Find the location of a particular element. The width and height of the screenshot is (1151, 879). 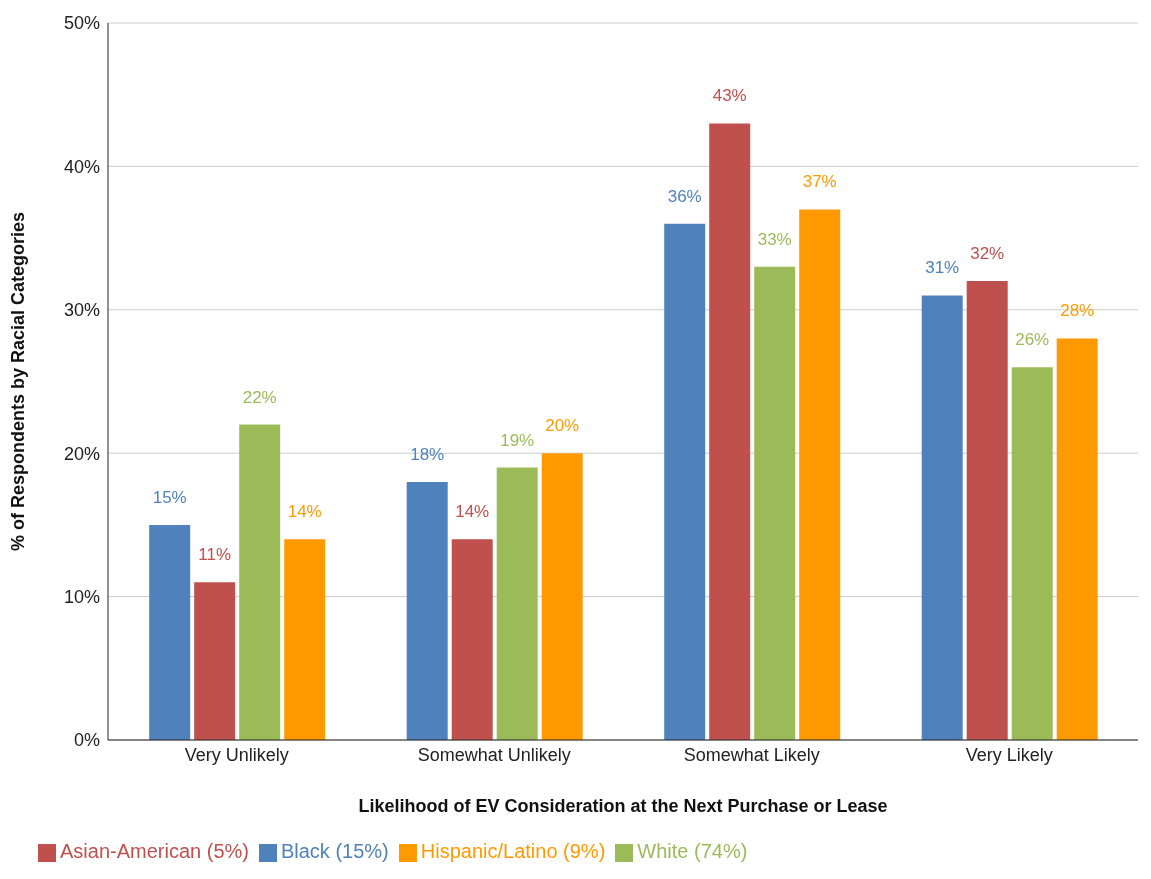

x-tick-label: Very Likely is located at coordinates (1009, 754).